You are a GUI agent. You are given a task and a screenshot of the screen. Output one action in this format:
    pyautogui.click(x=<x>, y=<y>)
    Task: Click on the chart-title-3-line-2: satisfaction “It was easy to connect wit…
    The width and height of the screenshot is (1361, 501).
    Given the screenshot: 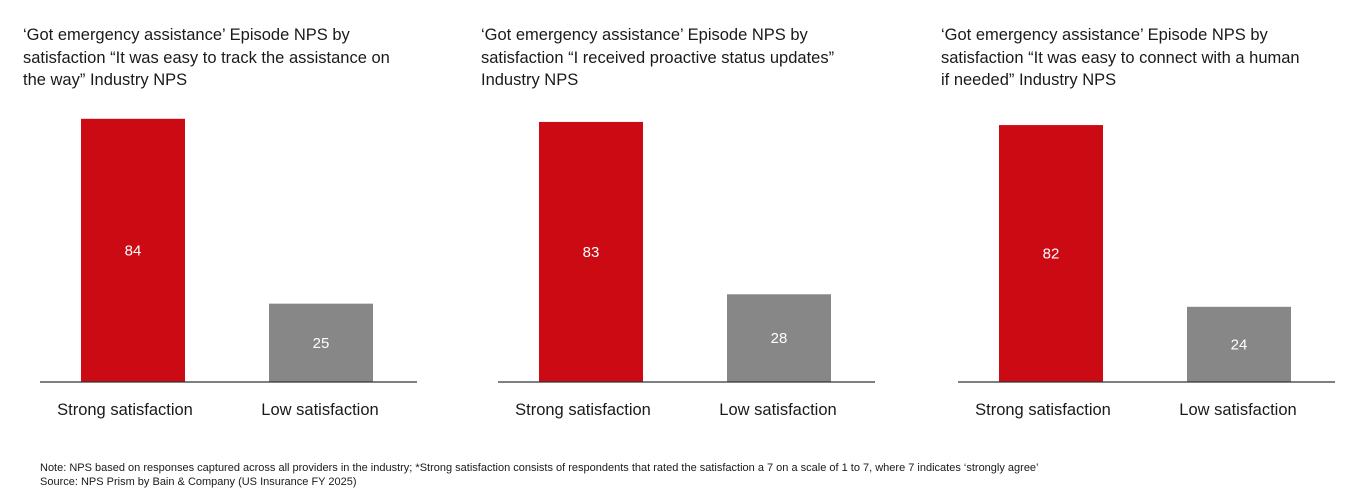 What is the action you would take?
    pyautogui.click(x=1120, y=57)
    